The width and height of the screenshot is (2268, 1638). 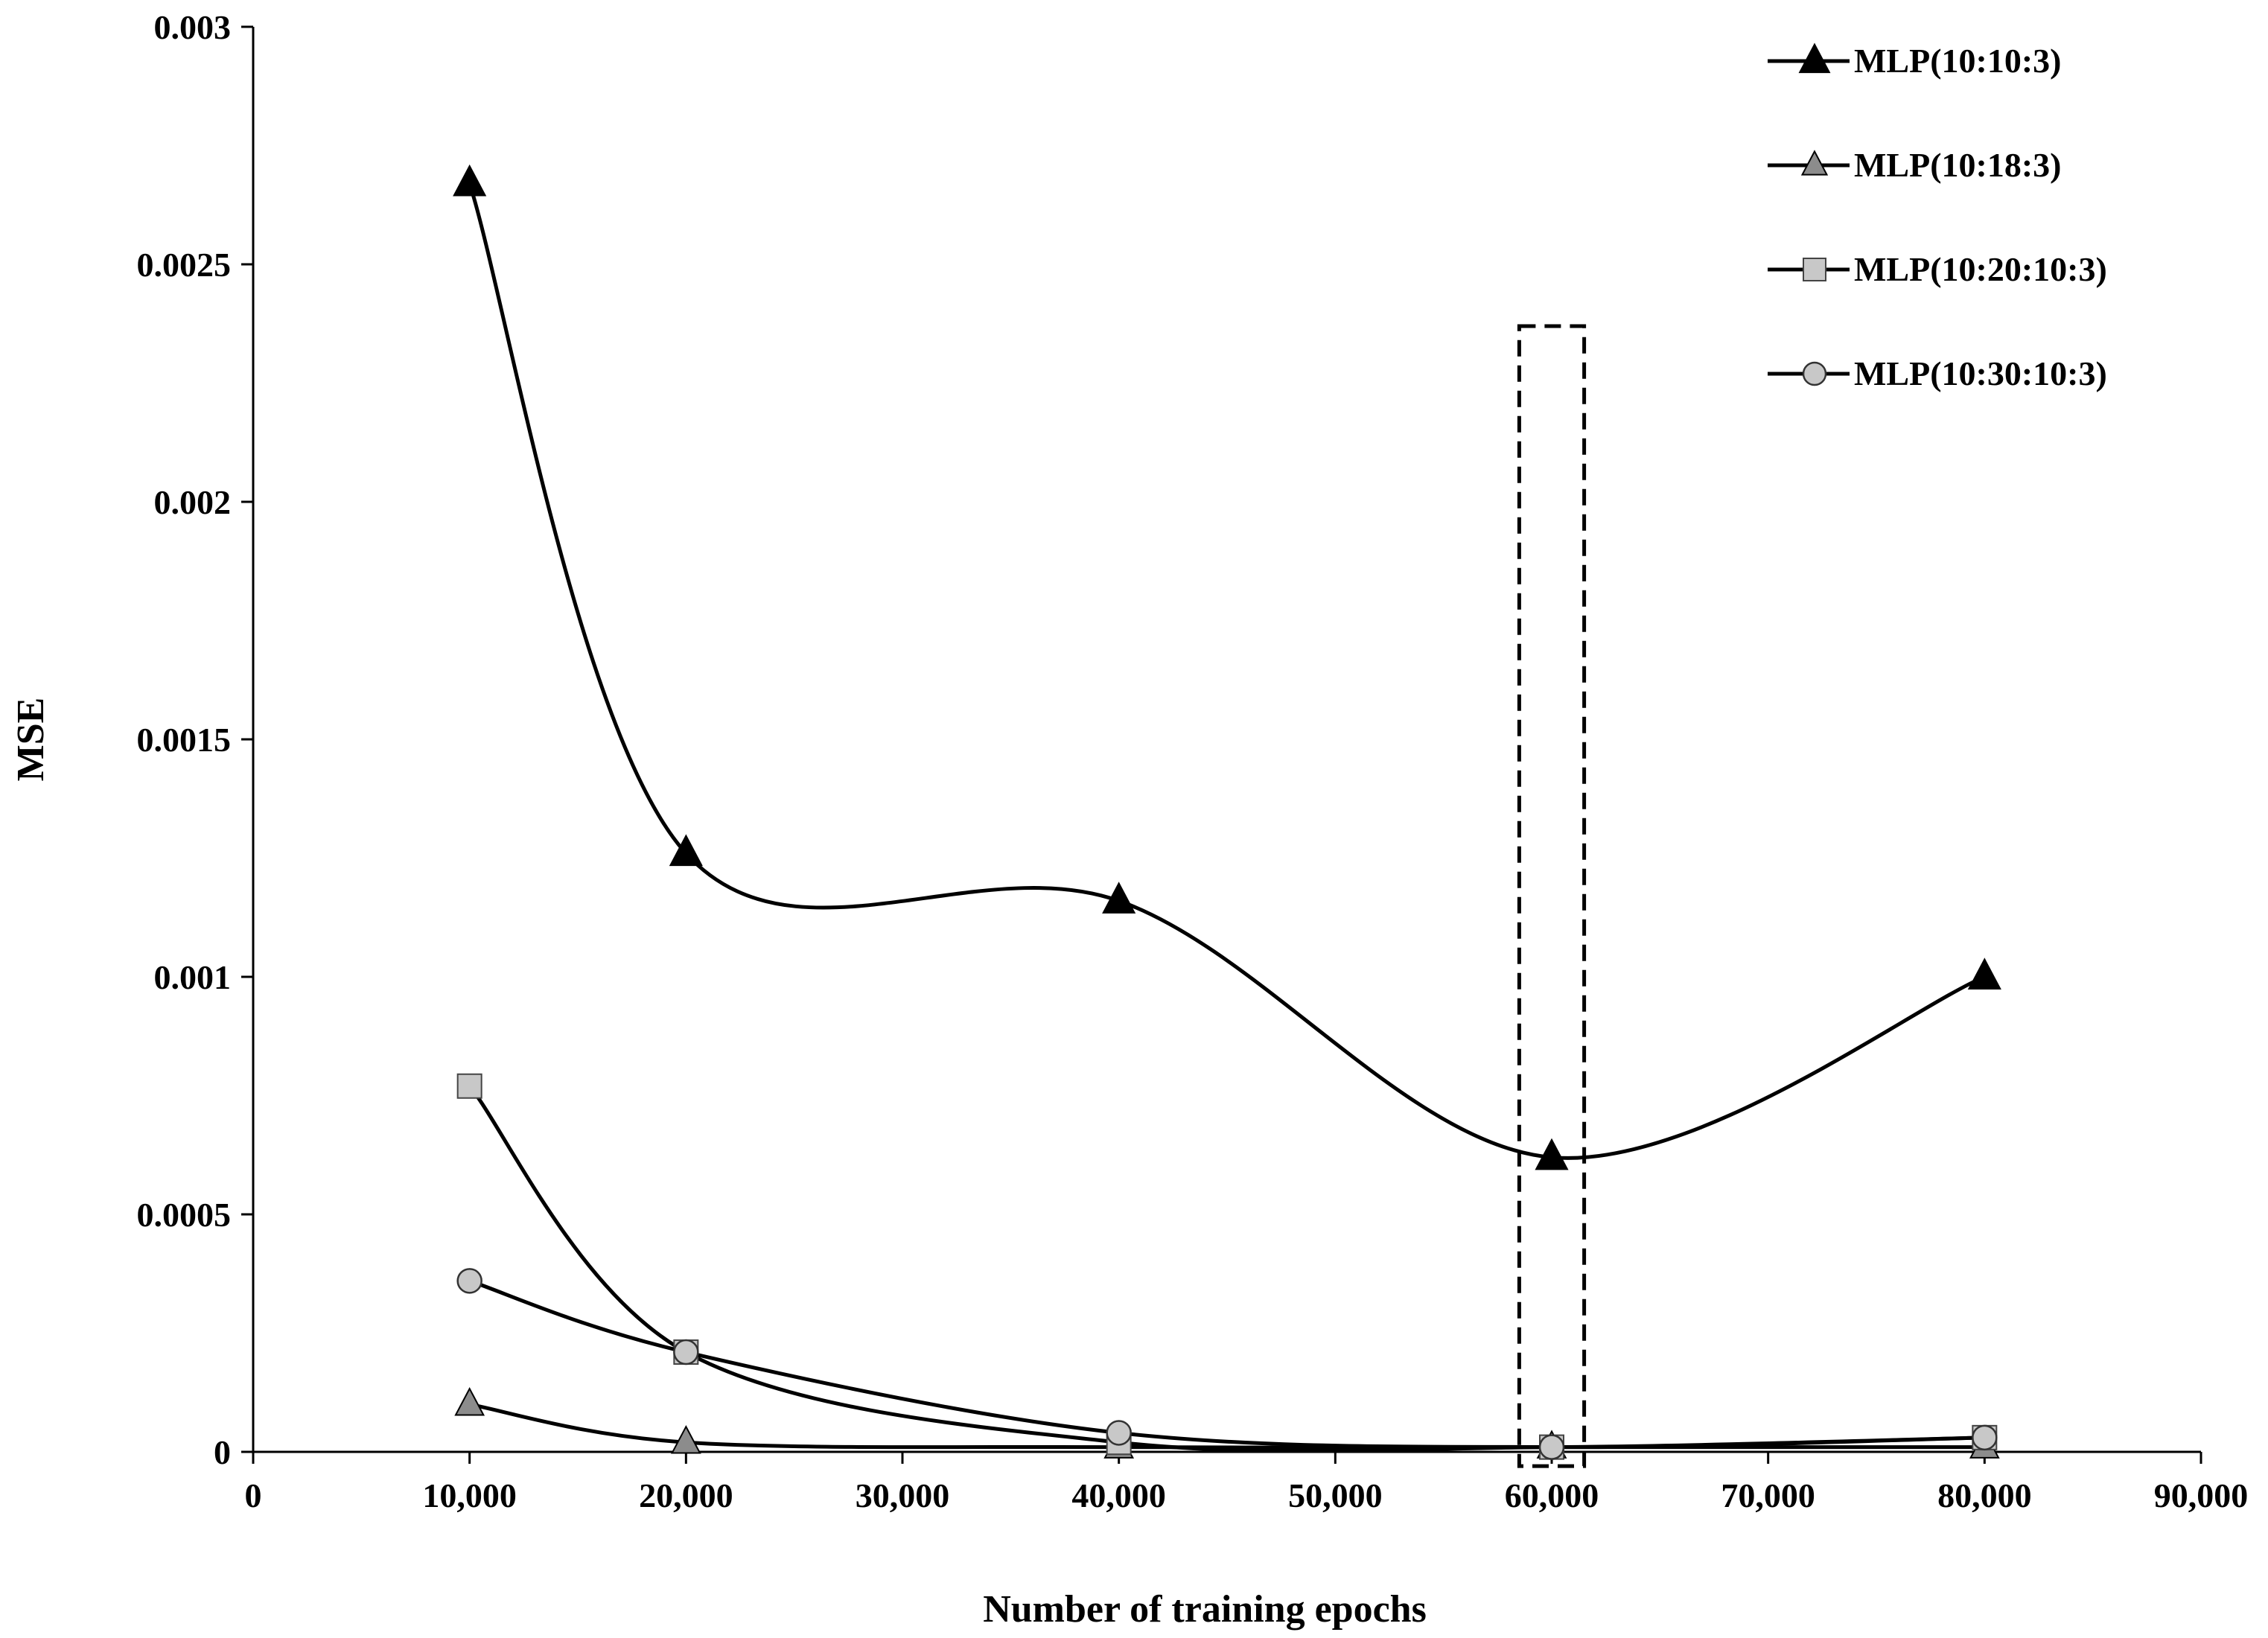 I want to click on legend-label: MLP(10:18:3), so click(x=1957, y=165).